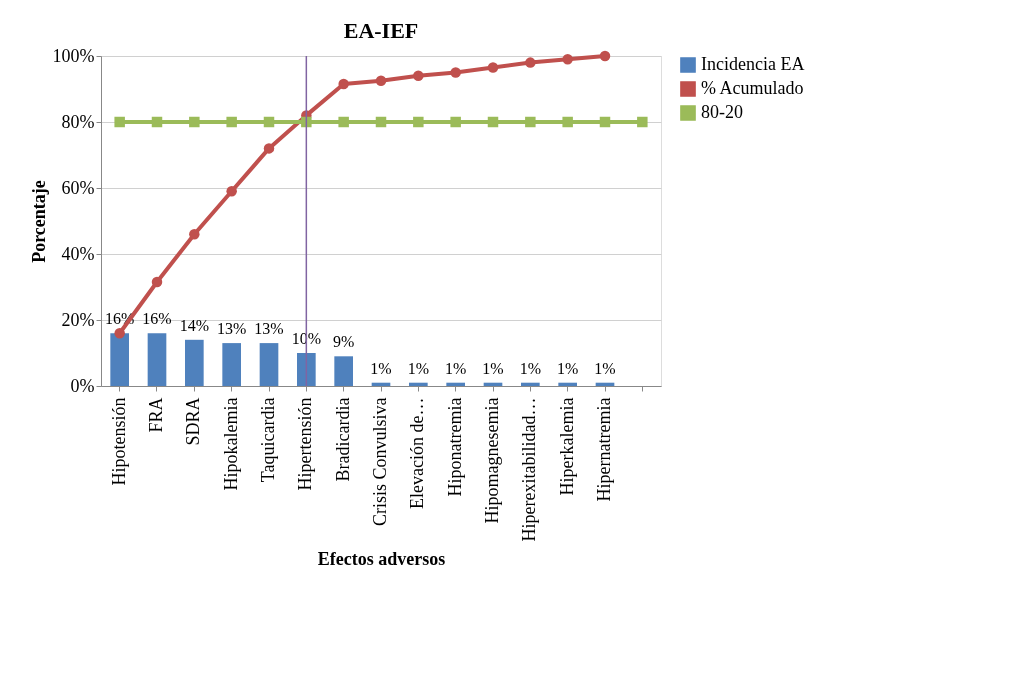  Describe the element at coordinates (454, 447) in the screenshot. I see `x-tick-label: Hiponatremia` at that location.